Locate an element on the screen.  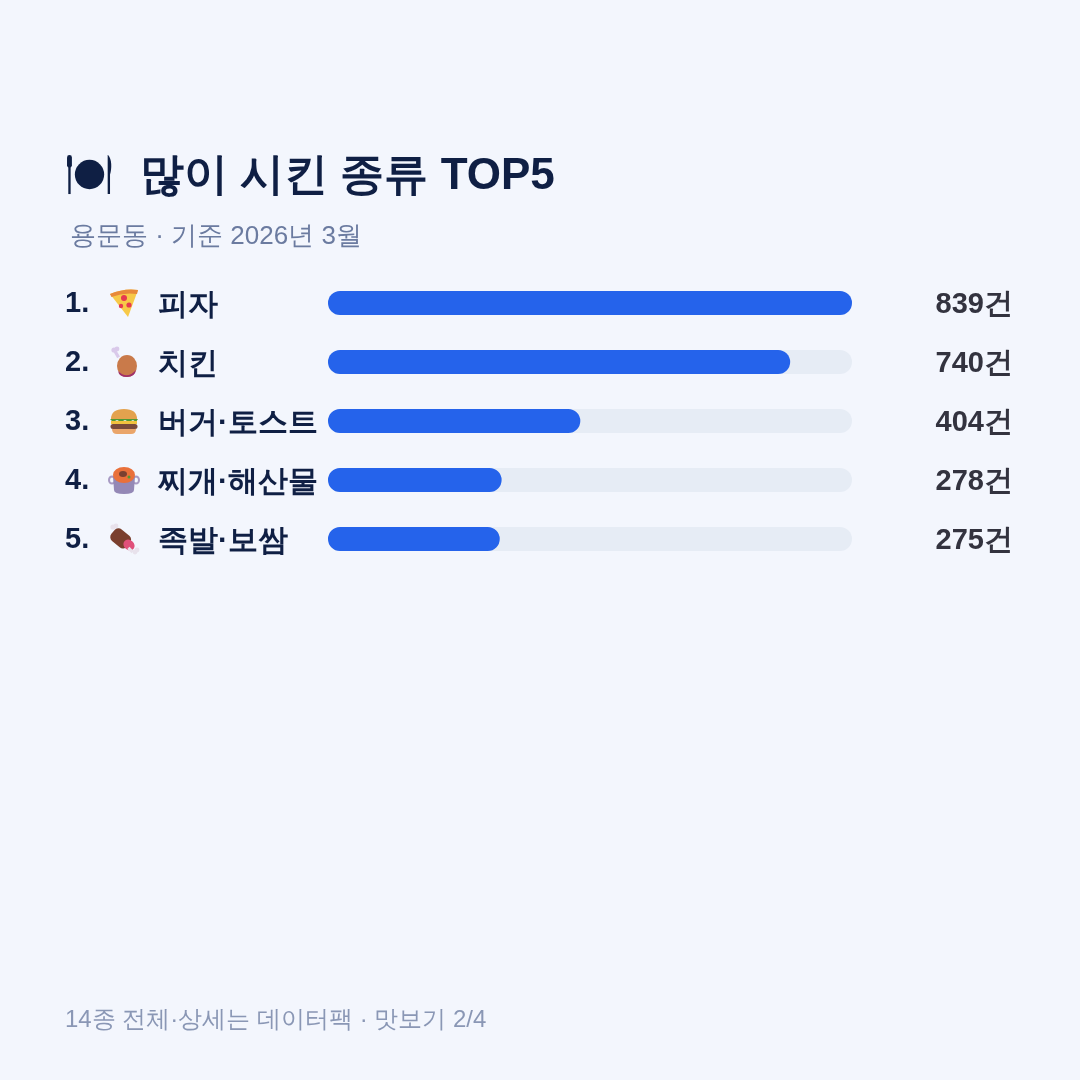
data-label: 275건 is located at coordinates (974, 539).